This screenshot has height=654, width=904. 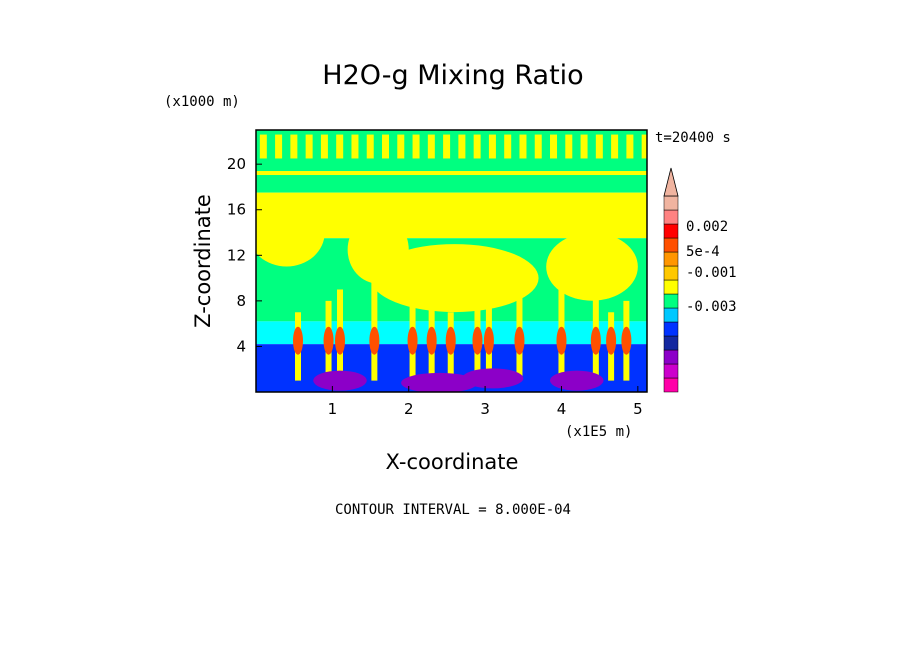 I want to click on y-tick-label: 20, so click(x=236, y=164).